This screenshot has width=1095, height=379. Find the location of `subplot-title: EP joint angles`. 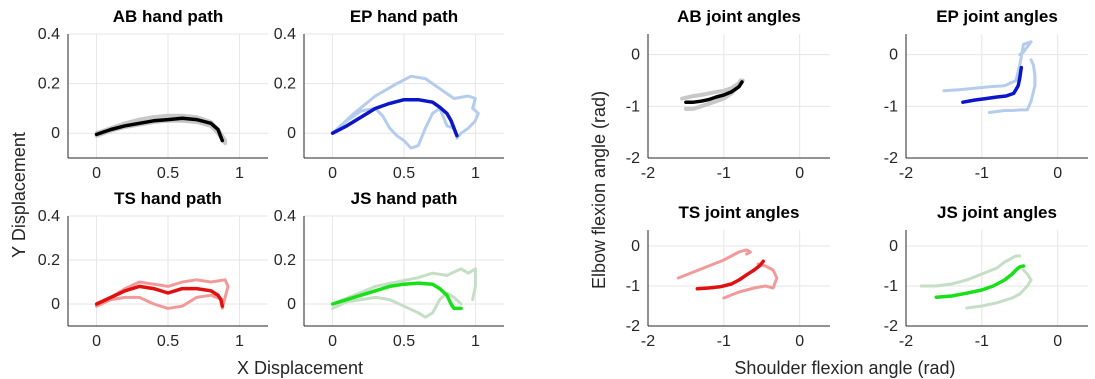

subplot-title: EP joint angles is located at coordinates (997, 16).